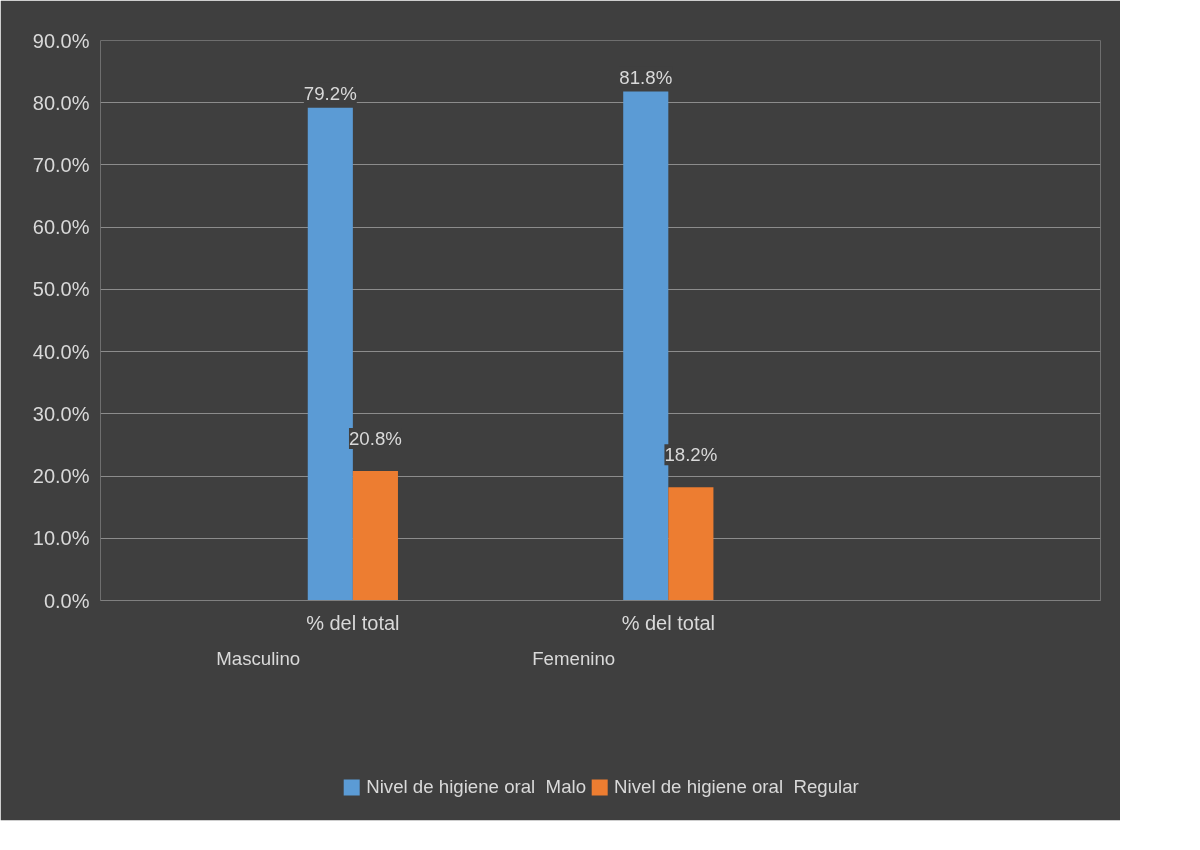  I want to click on legend-label: Nivel de higiene oral Malo, so click(476, 786).